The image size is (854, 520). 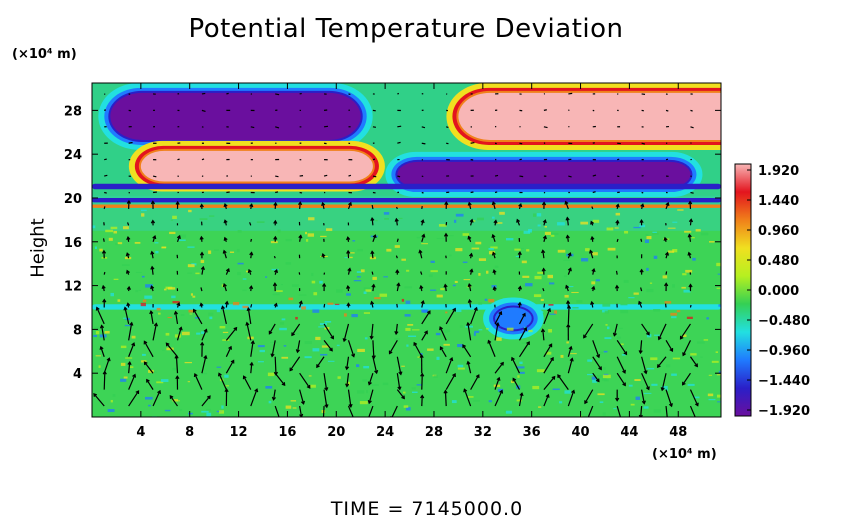 I want to click on colorbar-tick-label: −0.960, so click(x=784, y=351).